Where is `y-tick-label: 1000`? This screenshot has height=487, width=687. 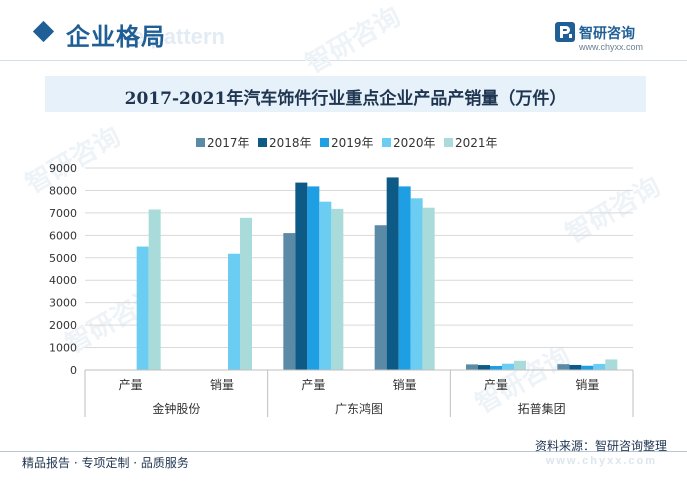
y-tick-label: 1000 is located at coordinates (63, 348).